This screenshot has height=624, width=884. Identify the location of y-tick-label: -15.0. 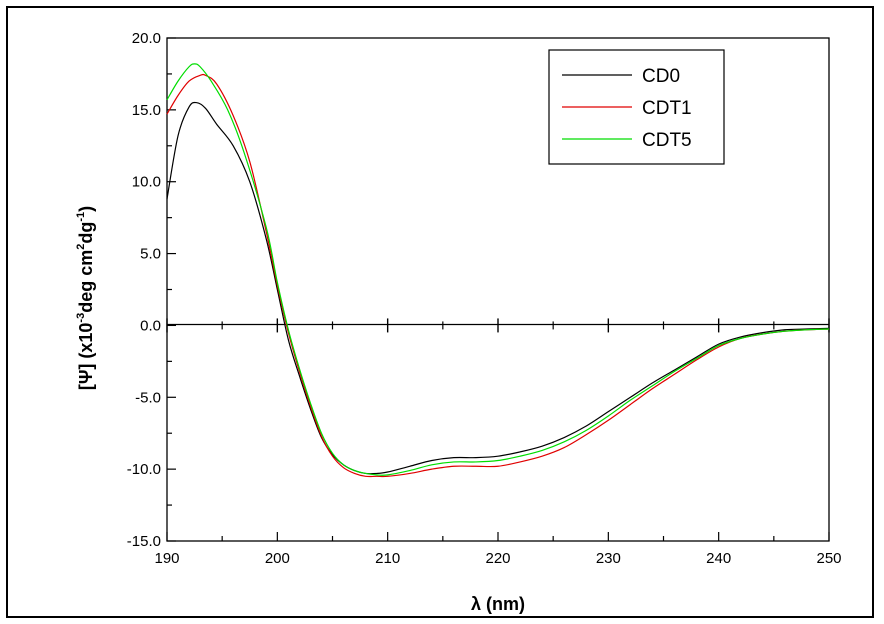
(144, 541).